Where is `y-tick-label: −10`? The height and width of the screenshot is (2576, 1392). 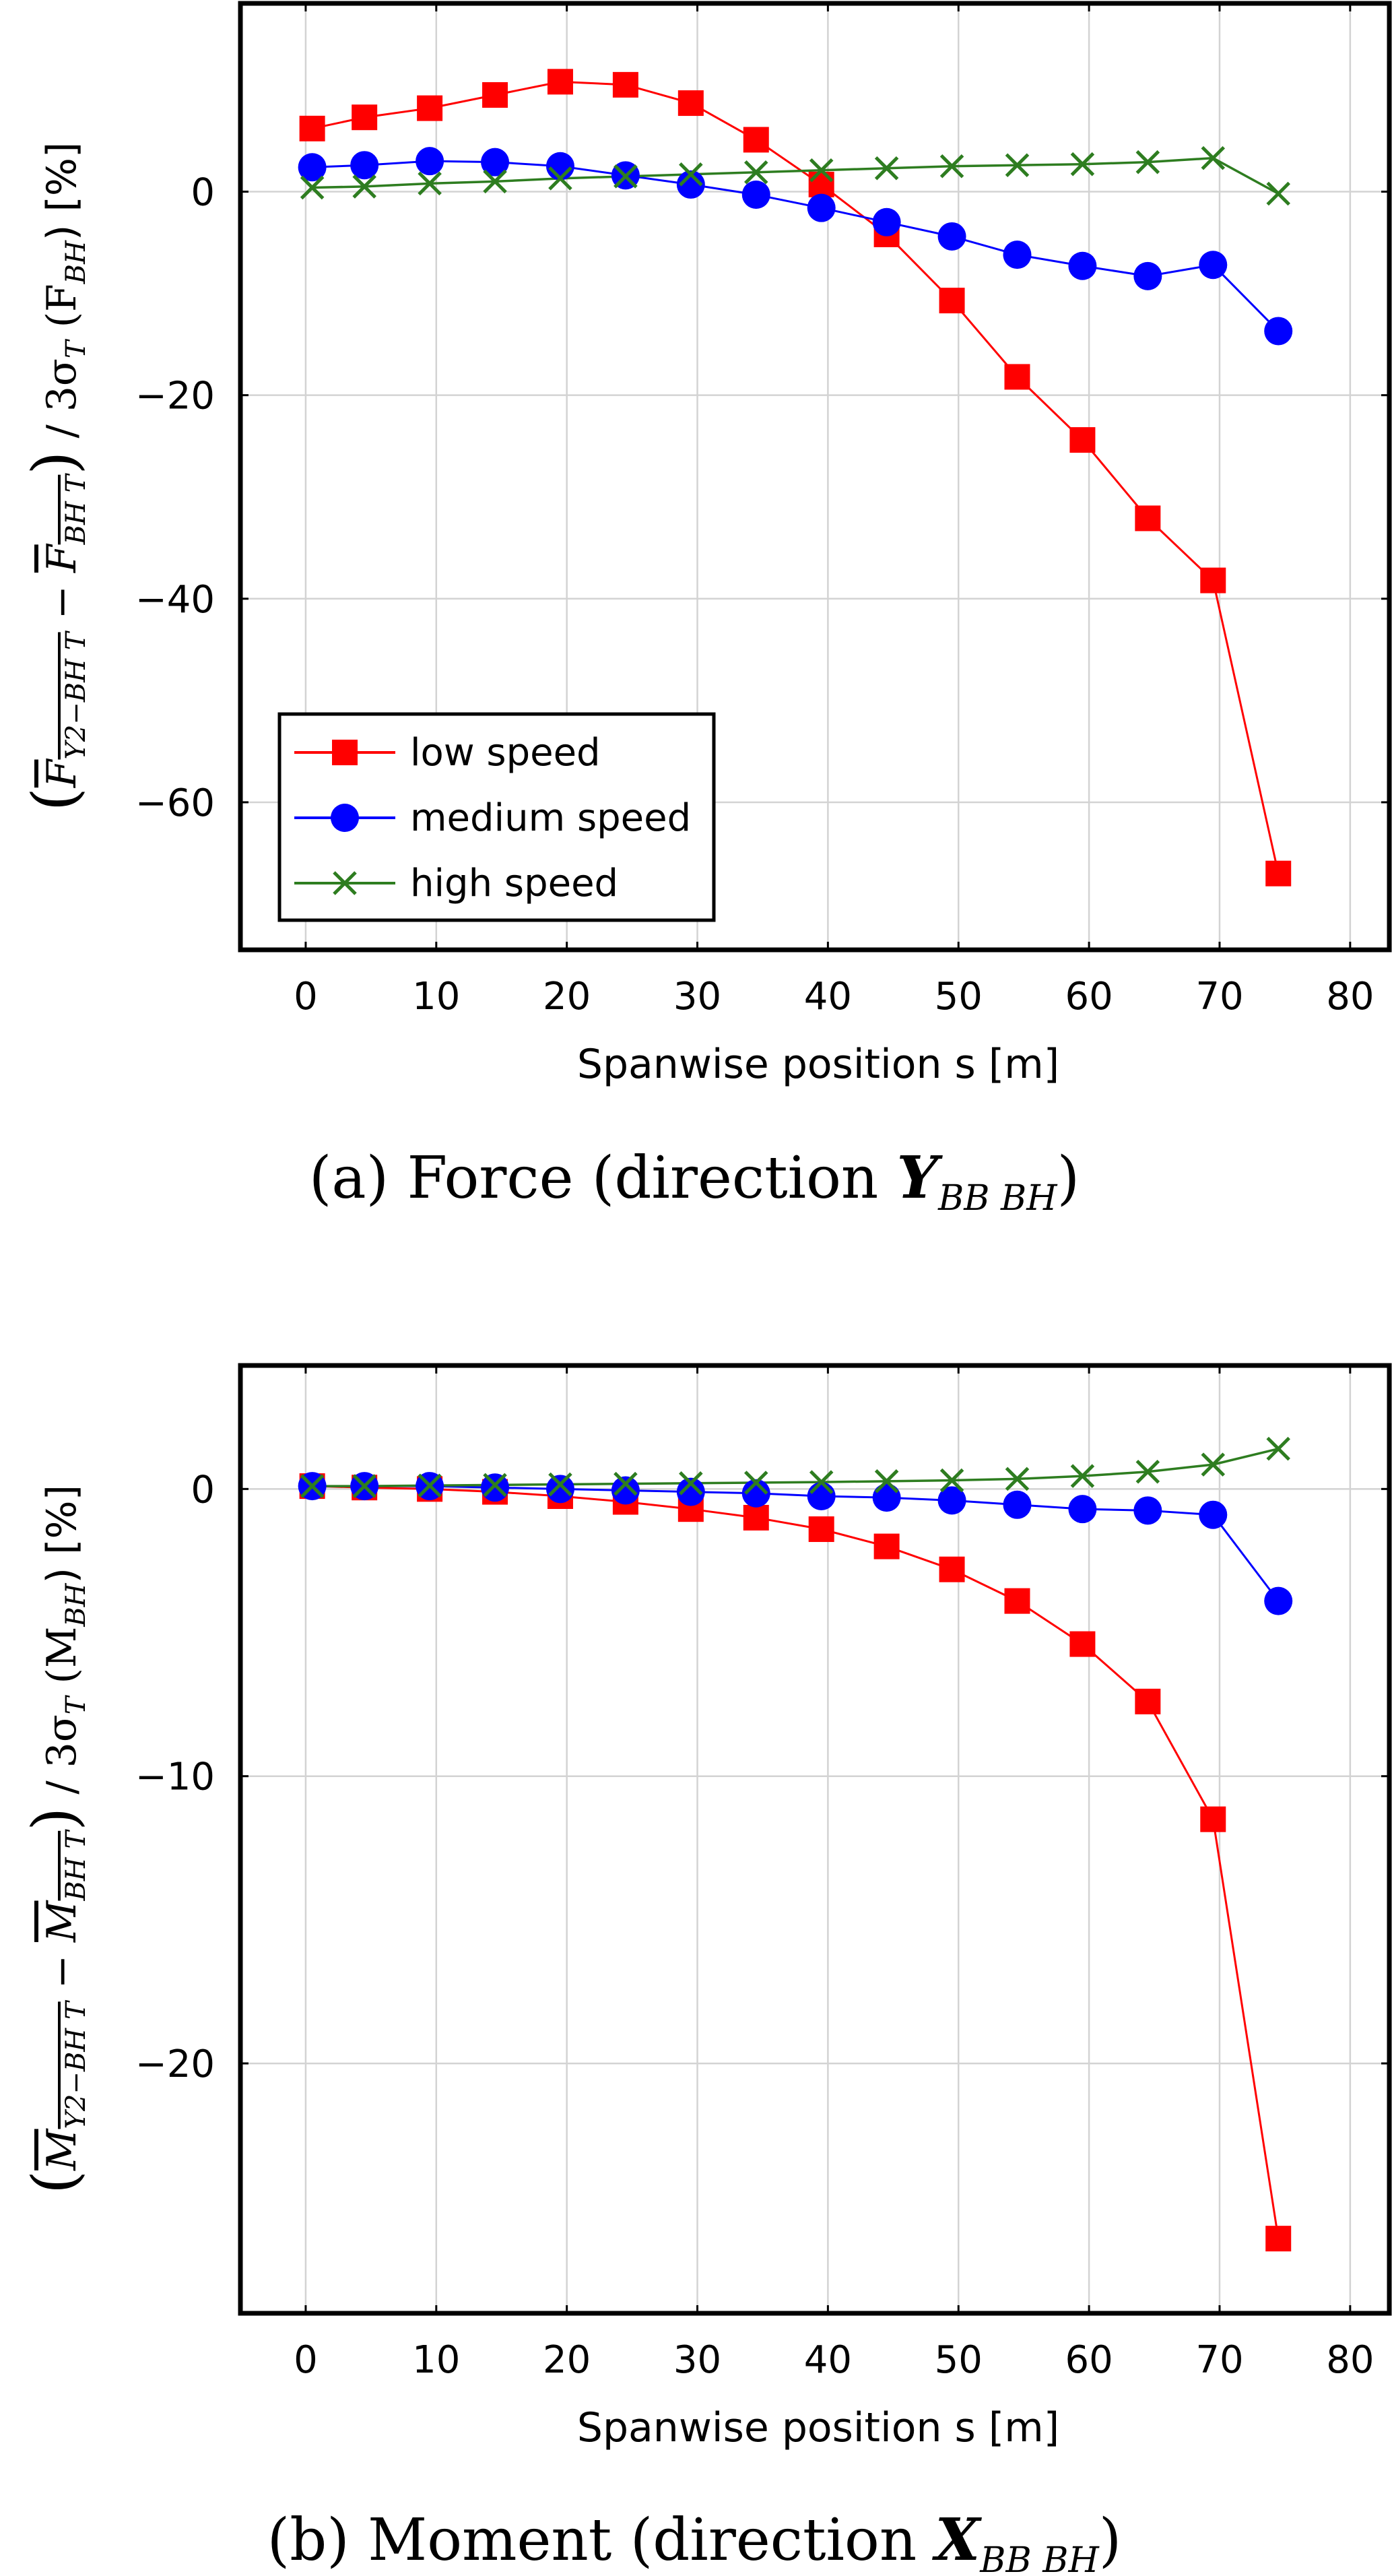 y-tick-label: −10 is located at coordinates (175, 1777).